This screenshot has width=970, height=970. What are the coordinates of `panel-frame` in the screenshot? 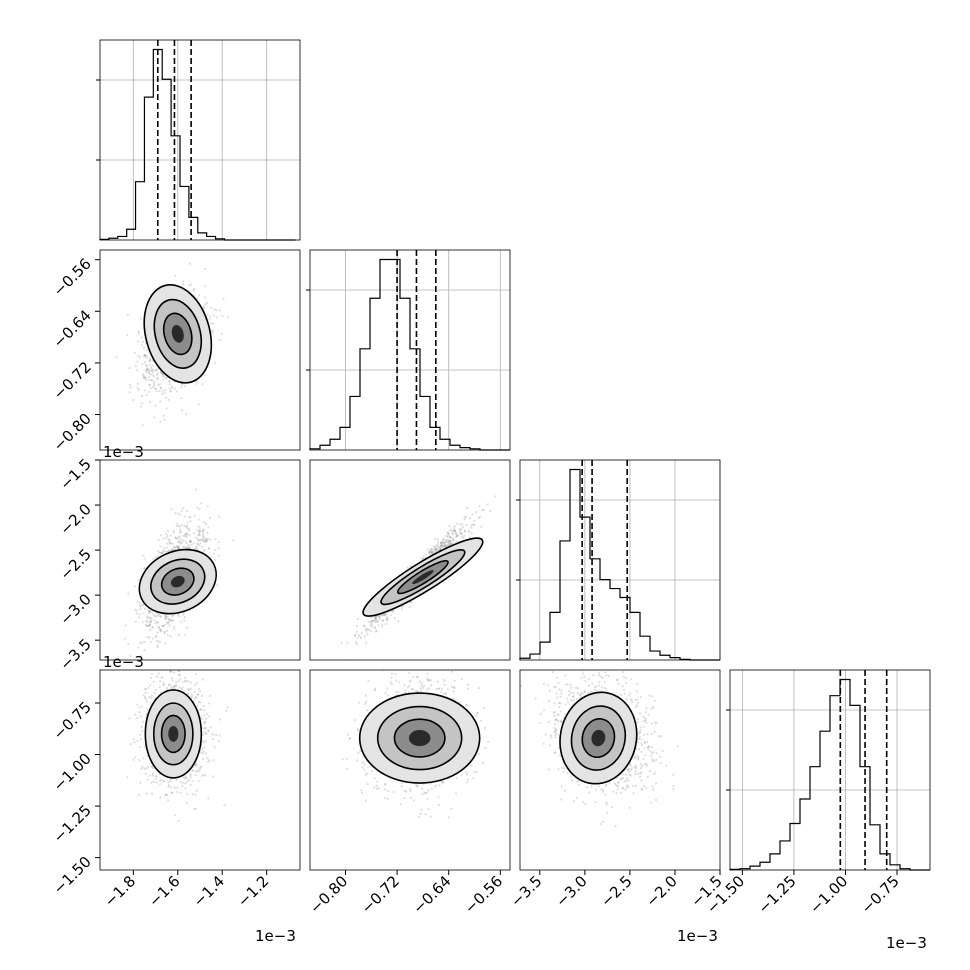 It's located at (410, 560).